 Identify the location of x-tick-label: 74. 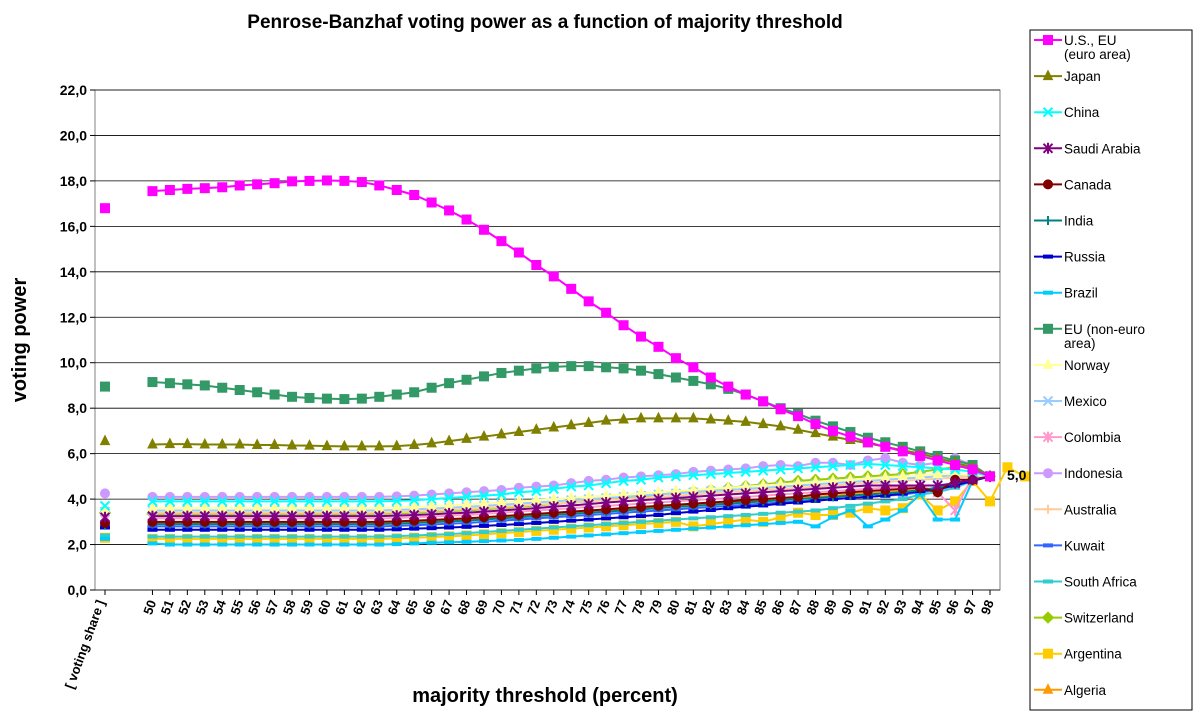
(568, 606).